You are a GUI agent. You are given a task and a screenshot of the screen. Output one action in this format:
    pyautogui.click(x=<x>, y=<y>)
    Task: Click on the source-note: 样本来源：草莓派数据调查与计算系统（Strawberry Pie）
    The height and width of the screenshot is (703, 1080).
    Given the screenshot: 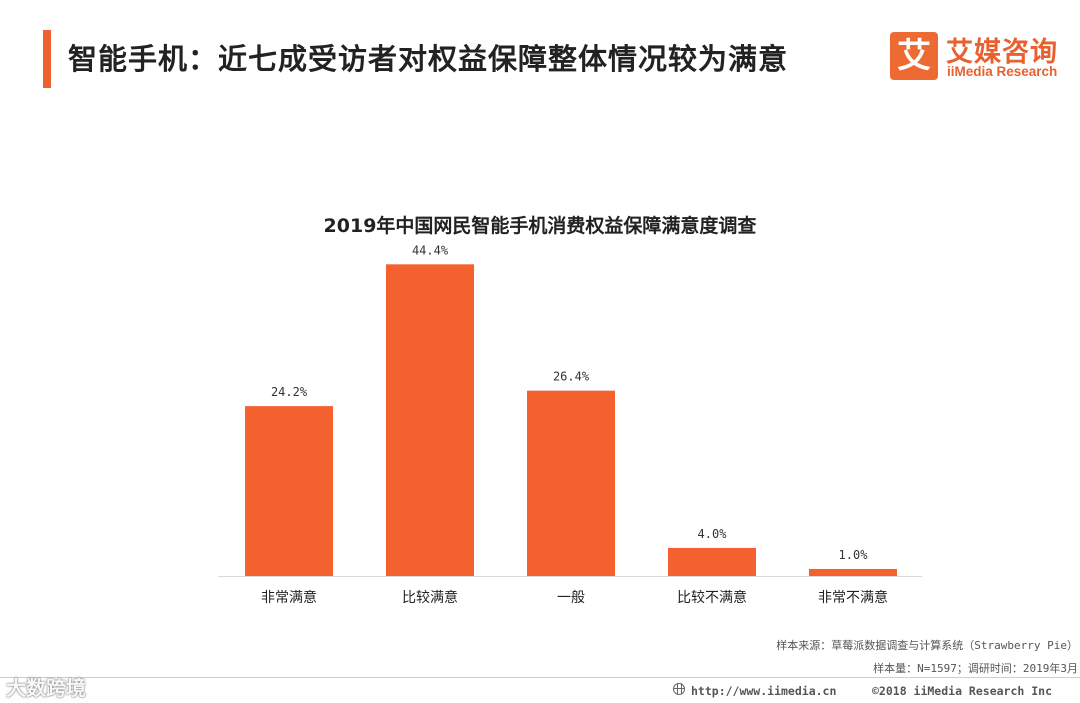 What is the action you would take?
    pyautogui.click(x=927, y=645)
    